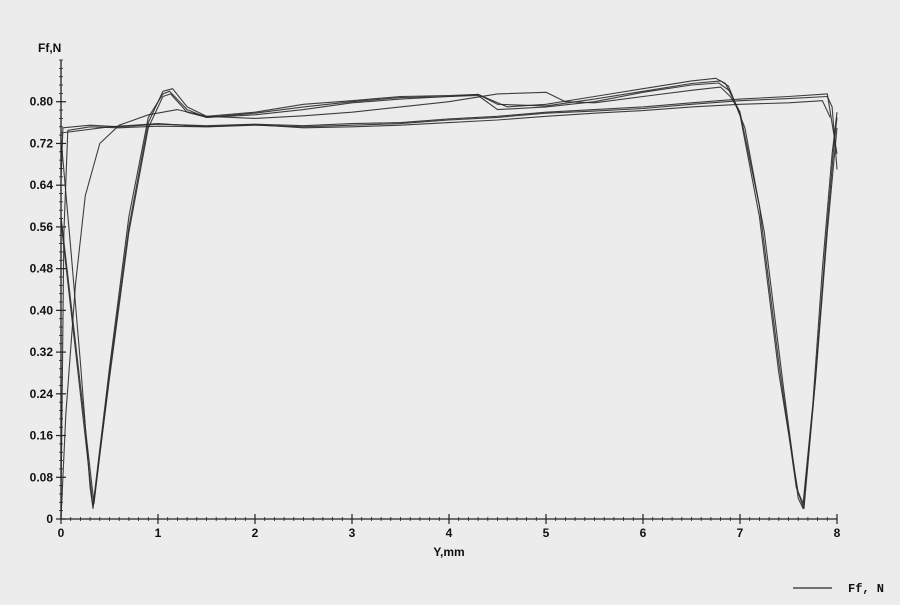 This screenshot has width=900, height=605. Describe the element at coordinates (61, 533) in the screenshot. I see `x-tick-label: 0` at that location.